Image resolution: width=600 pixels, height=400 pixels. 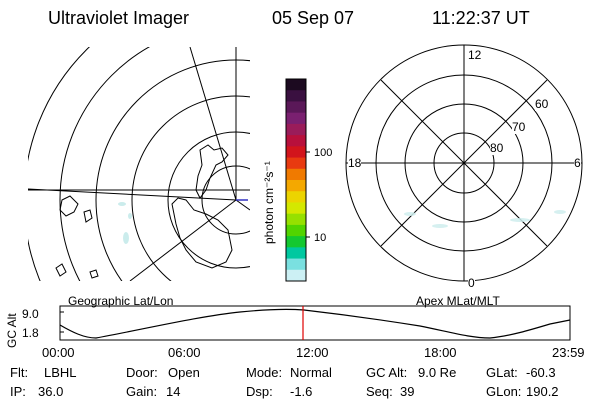 I want to click on filter-value: LBHL, so click(x=60, y=372).